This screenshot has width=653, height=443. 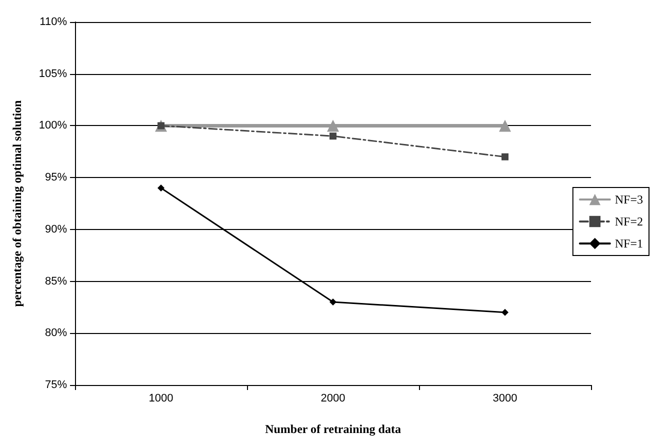 What do you see at coordinates (505, 398) in the screenshot?
I see `x-tick-label: 3000` at bounding box center [505, 398].